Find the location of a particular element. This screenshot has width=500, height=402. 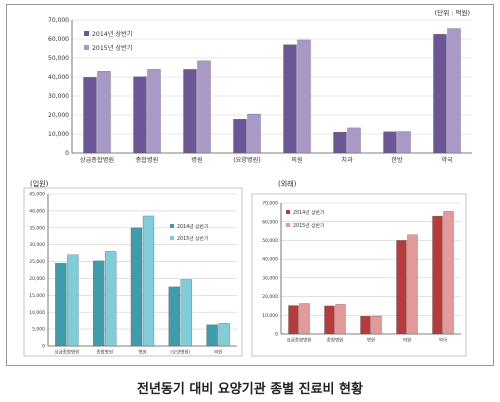

chart2-y-tick-label: 25,000 is located at coordinates (37, 262).